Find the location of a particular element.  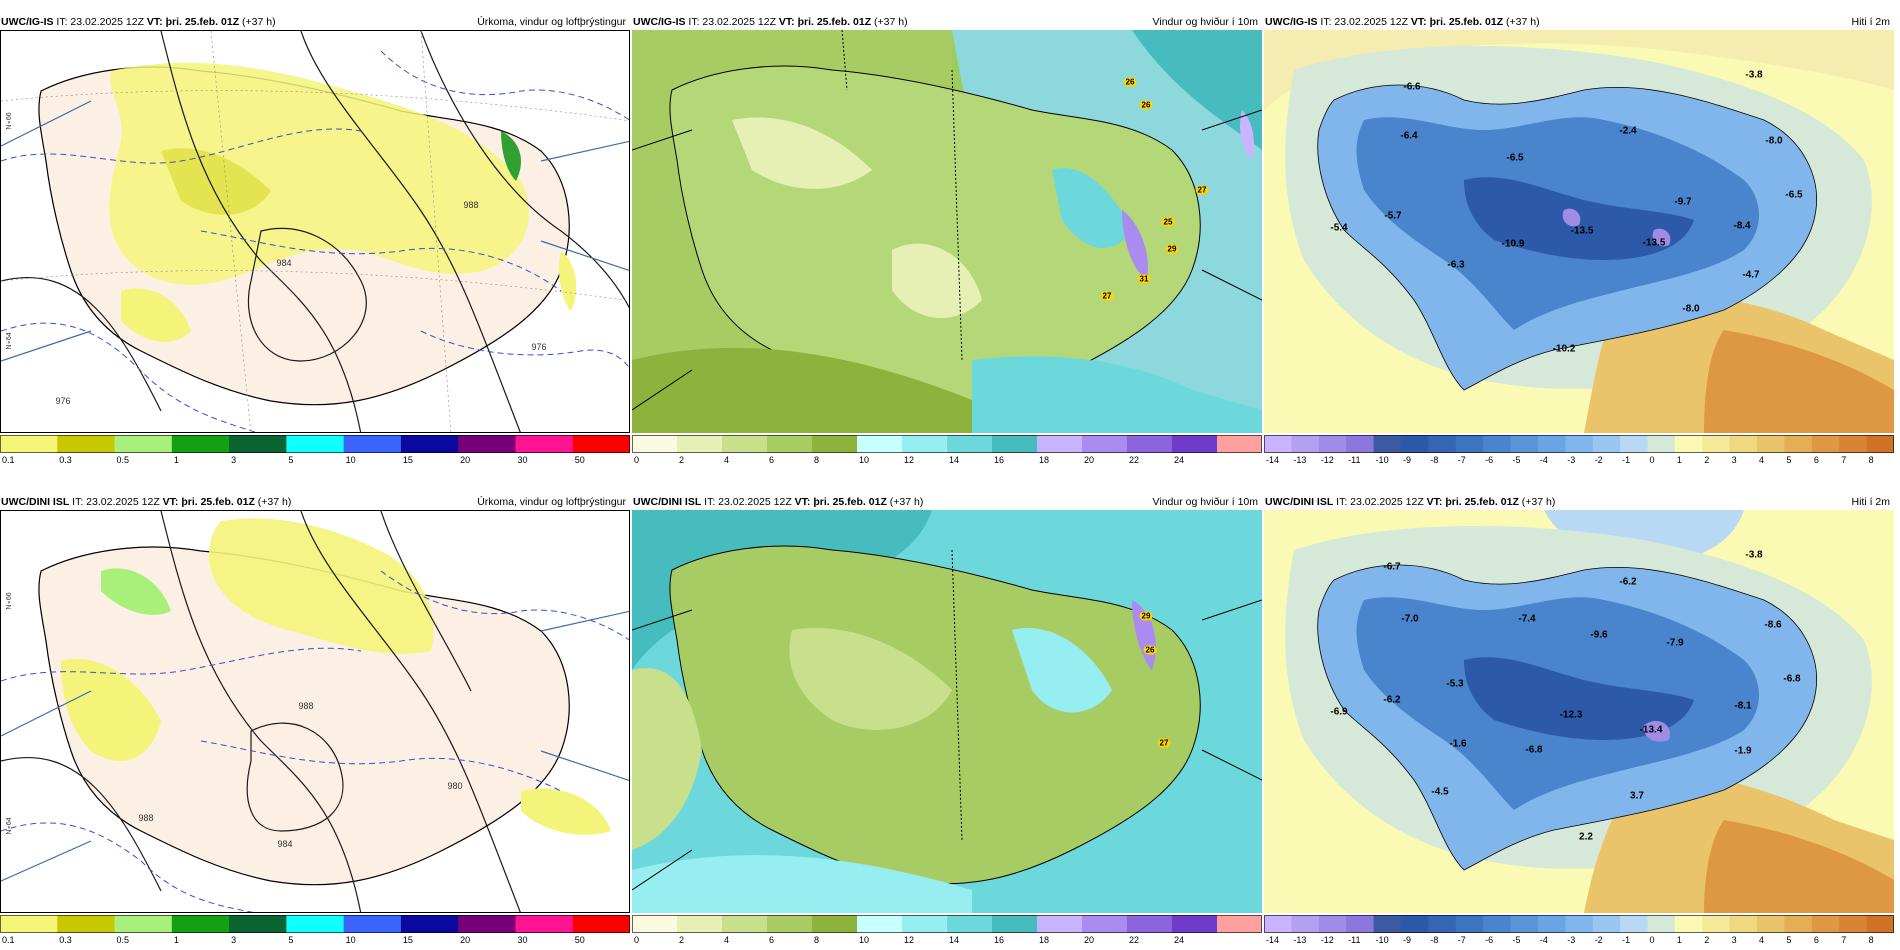

precip-map: 976 984 988 976 N∘66 N∘64 is located at coordinates (315, 231).